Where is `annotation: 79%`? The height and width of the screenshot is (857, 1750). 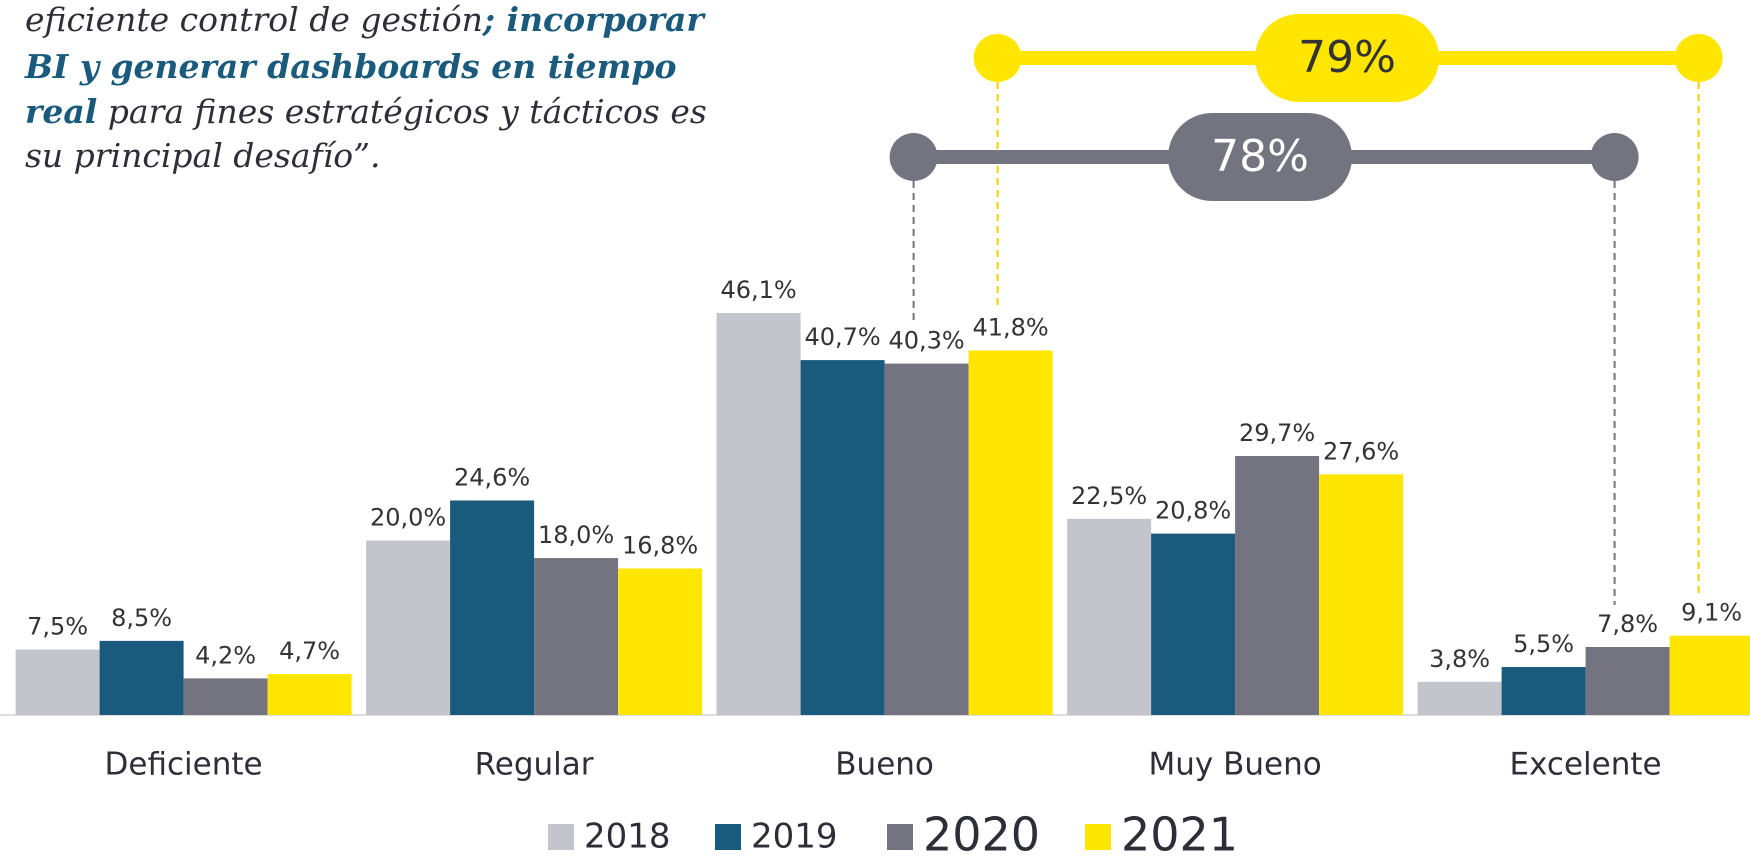 annotation: 79% is located at coordinates (1347, 57).